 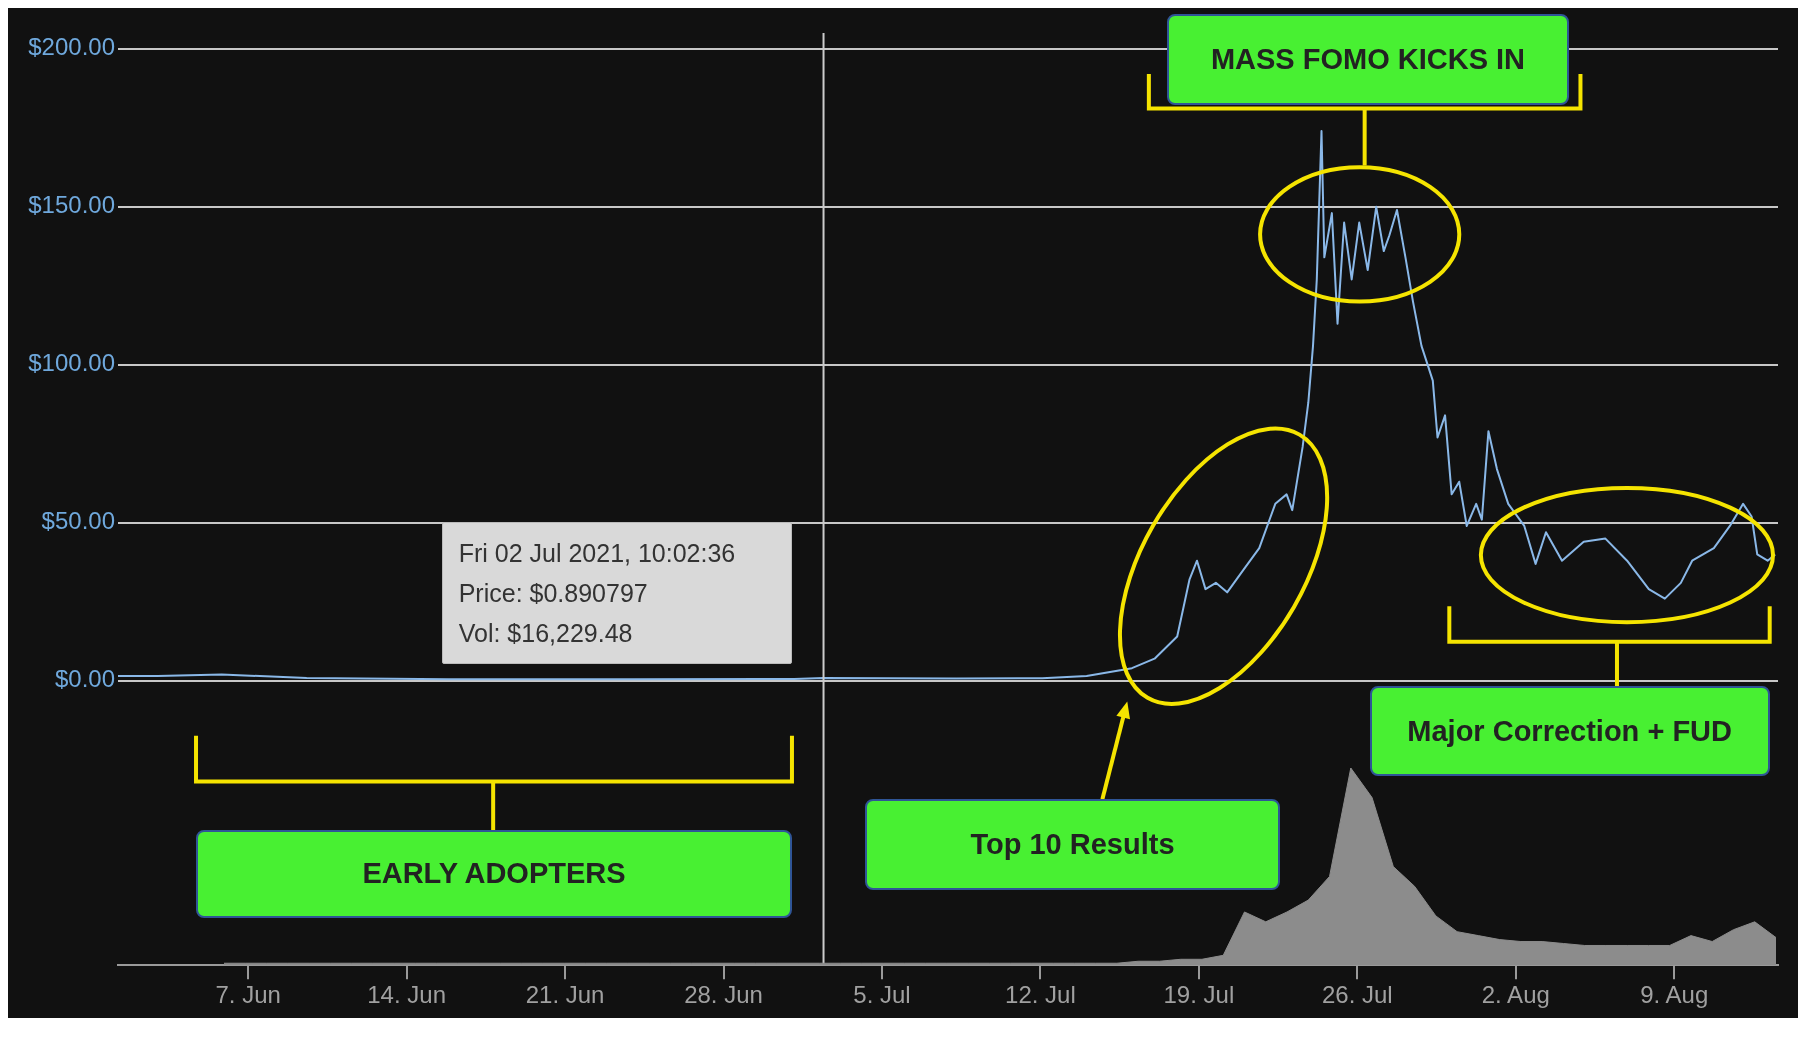 I want to click on x-tick-label: 2. Aug, so click(x=1515, y=995).